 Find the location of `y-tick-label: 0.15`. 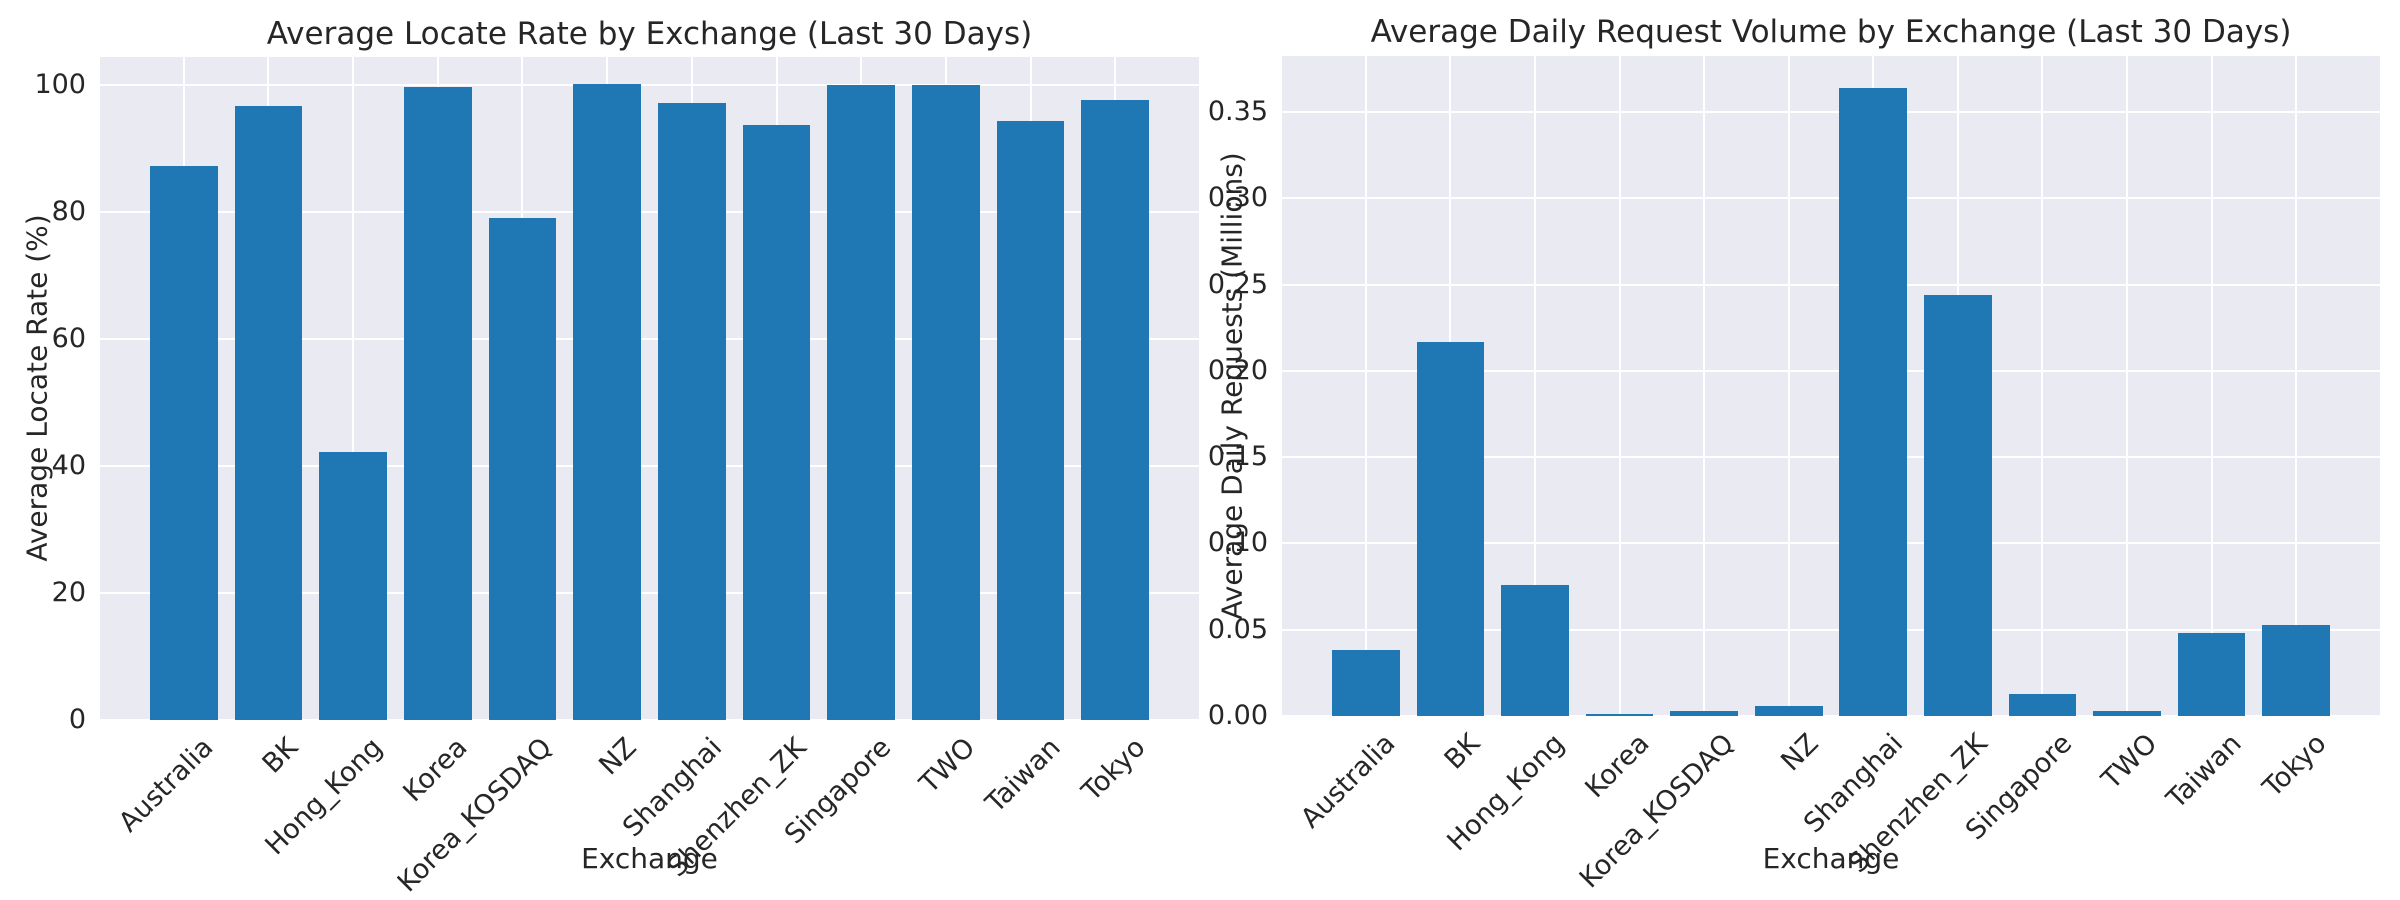

y-tick-label: 0.15 is located at coordinates (1237, 457).